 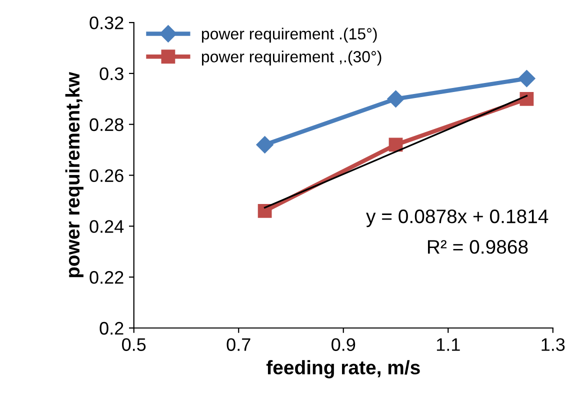 What do you see at coordinates (457, 218) in the screenshot?
I see `annotation: y = 0.0878x + 0.1814` at bounding box center [457, 218].